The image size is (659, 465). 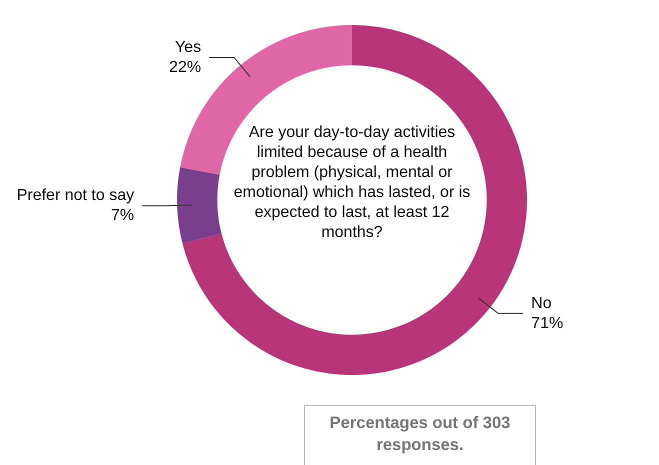 I want to click on data-label: 7%, so click(x=122, y=215).